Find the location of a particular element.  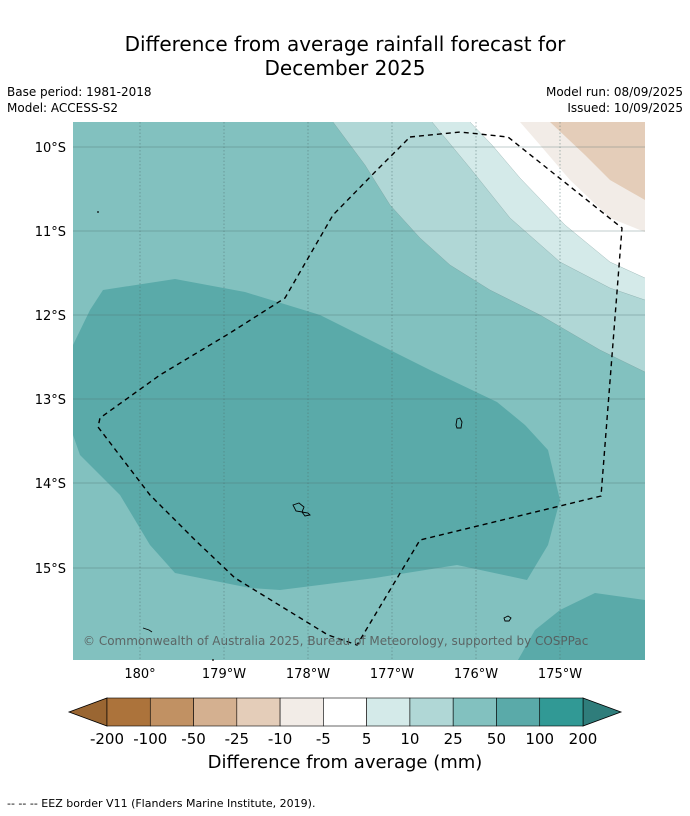

base-period: Base period: 1981-2018 is located at coordinates (79, 92).